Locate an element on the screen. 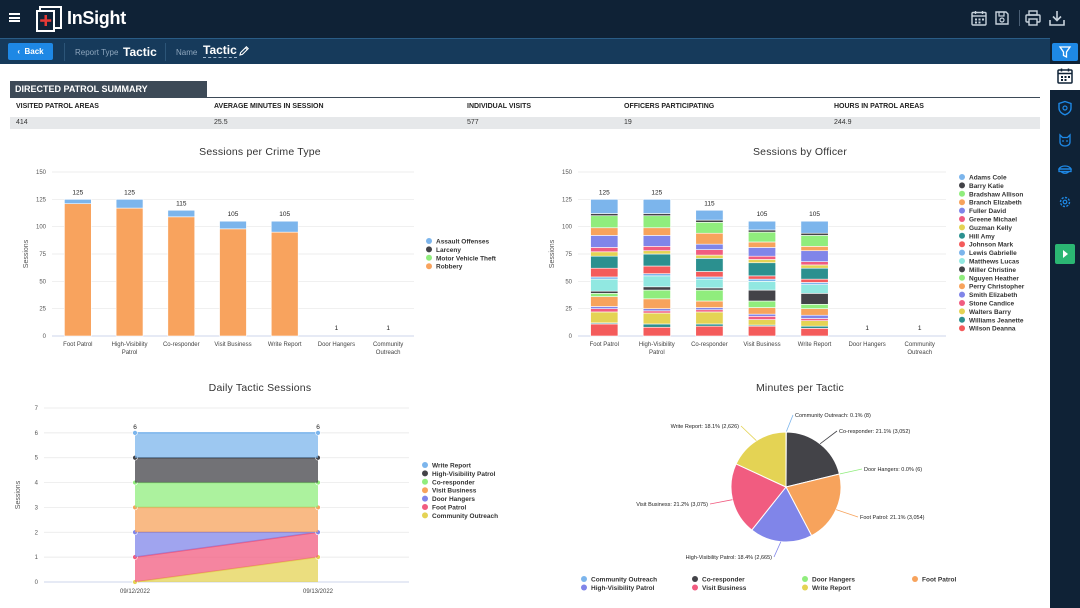 The width and height of the screenshot is (1080, 608). shield-icon is located at coordinates (1065, 108).